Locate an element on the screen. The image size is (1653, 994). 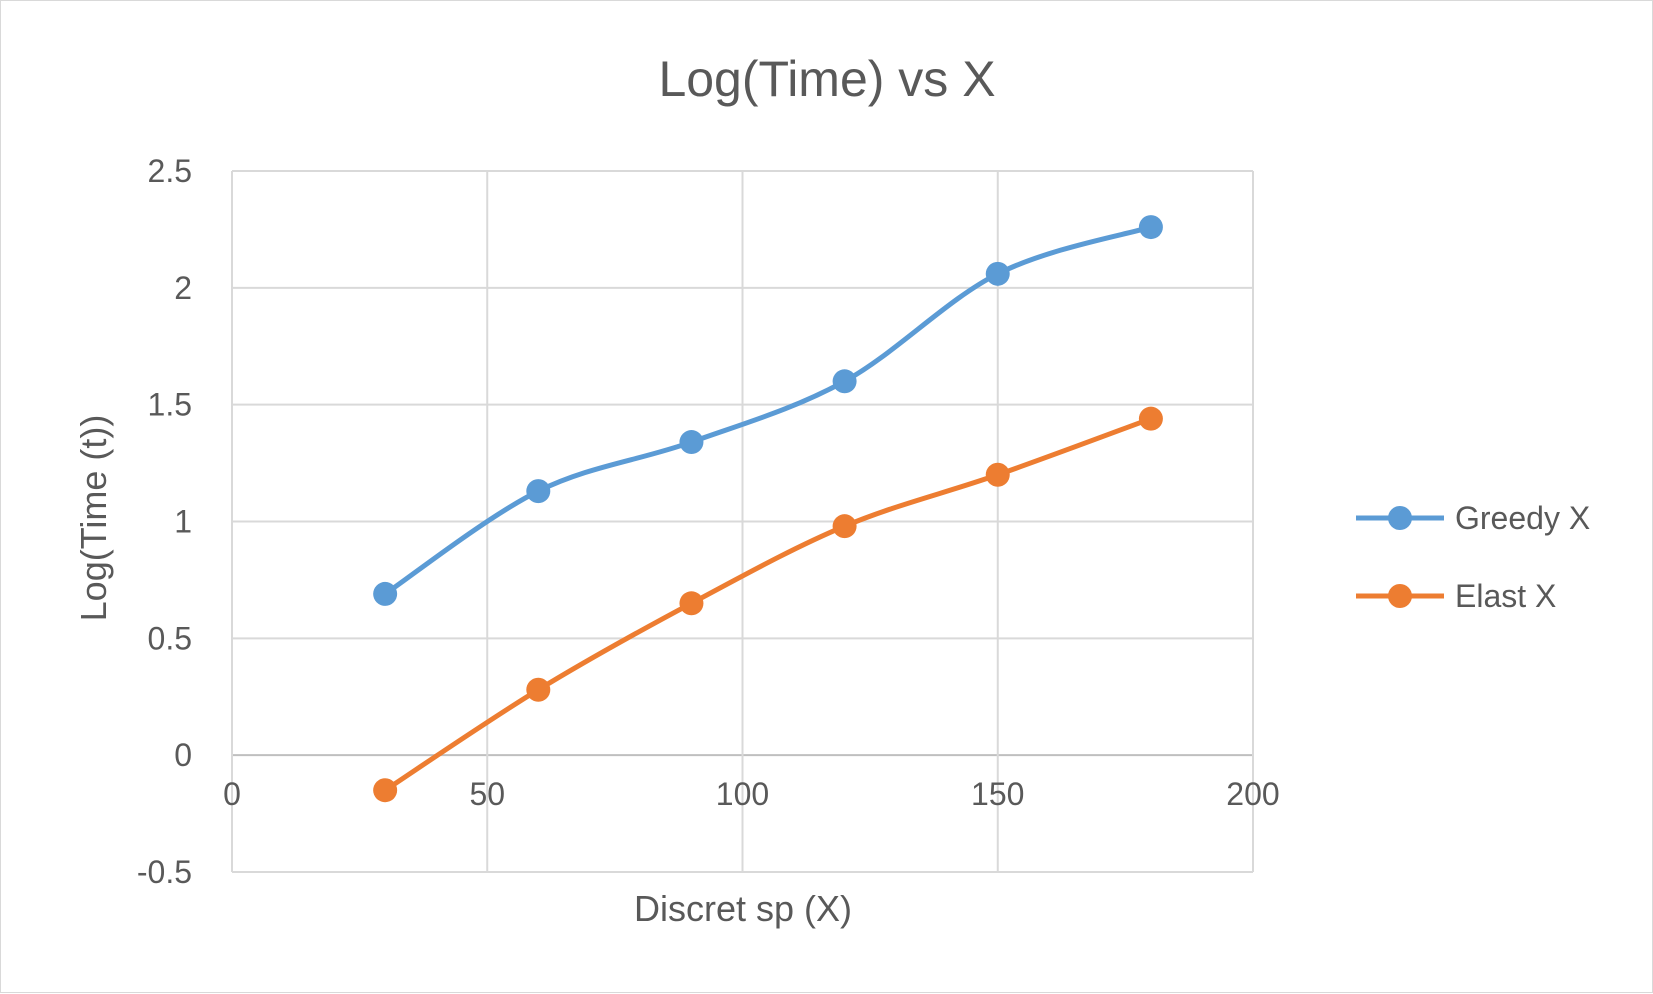
y-tick-label: 0.5 is located at coordinates (170, 638).